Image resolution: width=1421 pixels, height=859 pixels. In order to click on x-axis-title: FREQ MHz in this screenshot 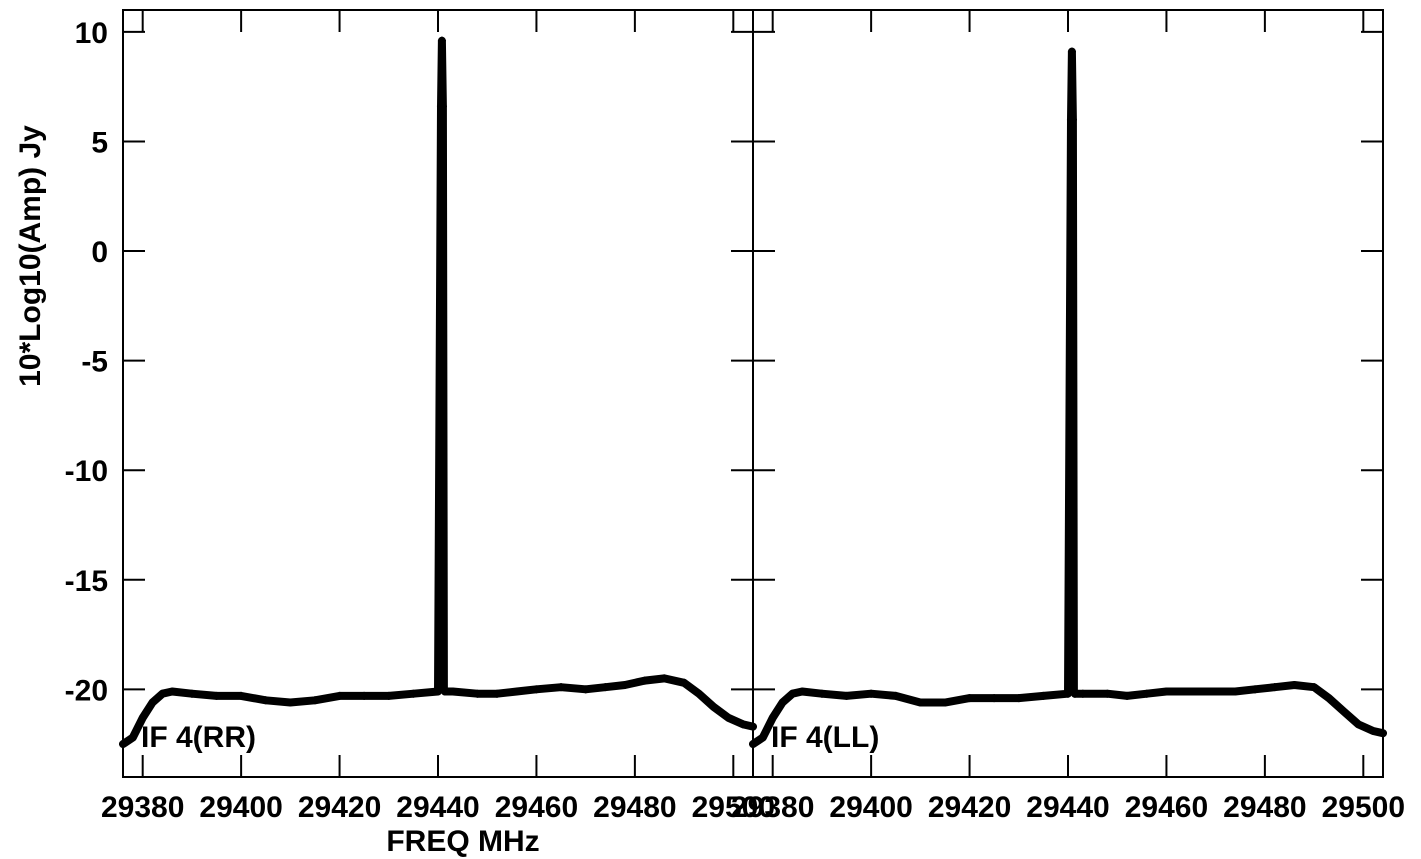, I will do `click(462, 841)`.